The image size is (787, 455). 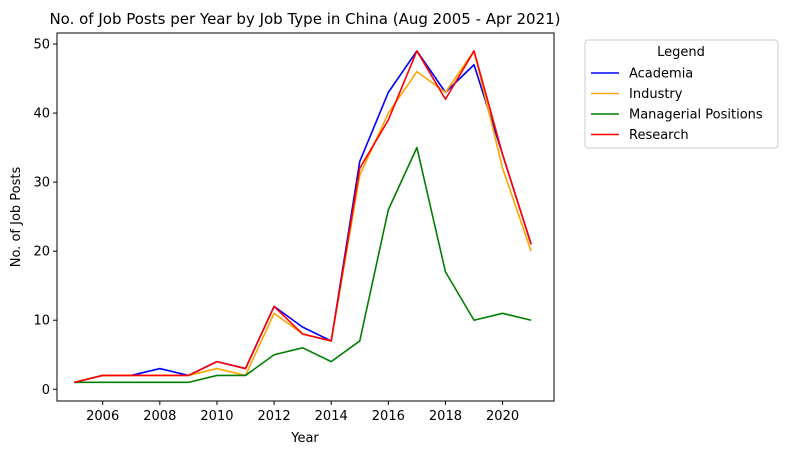 What do you see at coordinates (45, 218) in the screenshot?
I see `y-axis: 0 10 20 30 40 50` at bounding box center [45, 218].